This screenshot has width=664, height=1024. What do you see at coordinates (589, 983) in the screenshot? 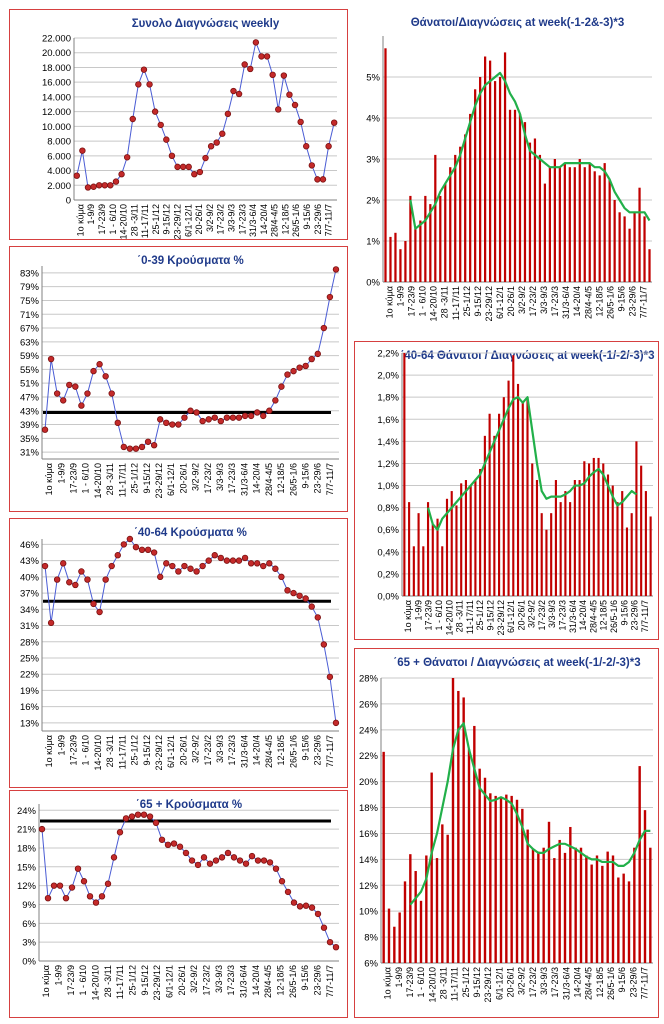
I see `chart5-xtick-label: 28/4-4/5` at bounding box center [589, 983].